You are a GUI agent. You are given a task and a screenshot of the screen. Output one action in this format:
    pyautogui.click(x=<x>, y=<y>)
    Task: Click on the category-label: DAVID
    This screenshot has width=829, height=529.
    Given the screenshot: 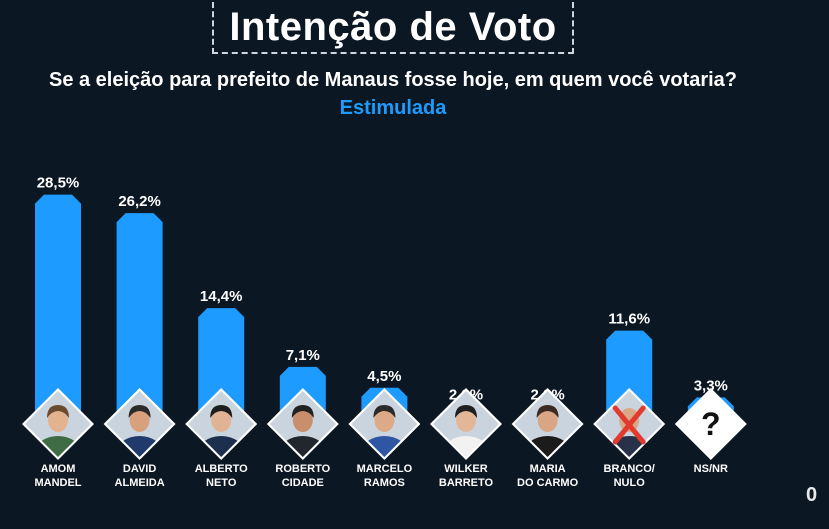 What is the action you would take?
    pyautogui.click(x=139, y=469)
    